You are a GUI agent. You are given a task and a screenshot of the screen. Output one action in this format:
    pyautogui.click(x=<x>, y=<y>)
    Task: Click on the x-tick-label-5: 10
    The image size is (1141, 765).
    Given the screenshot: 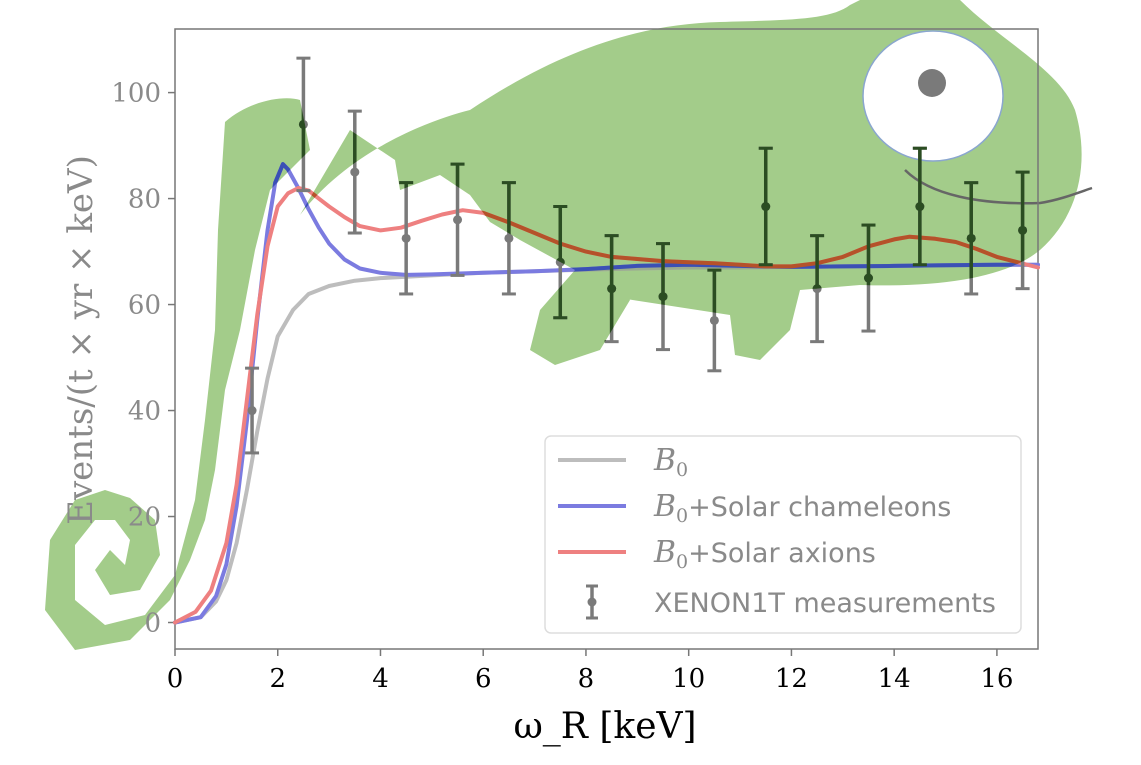 What is the action you would take?
    pyautogui.click(x=688, y=679)
    